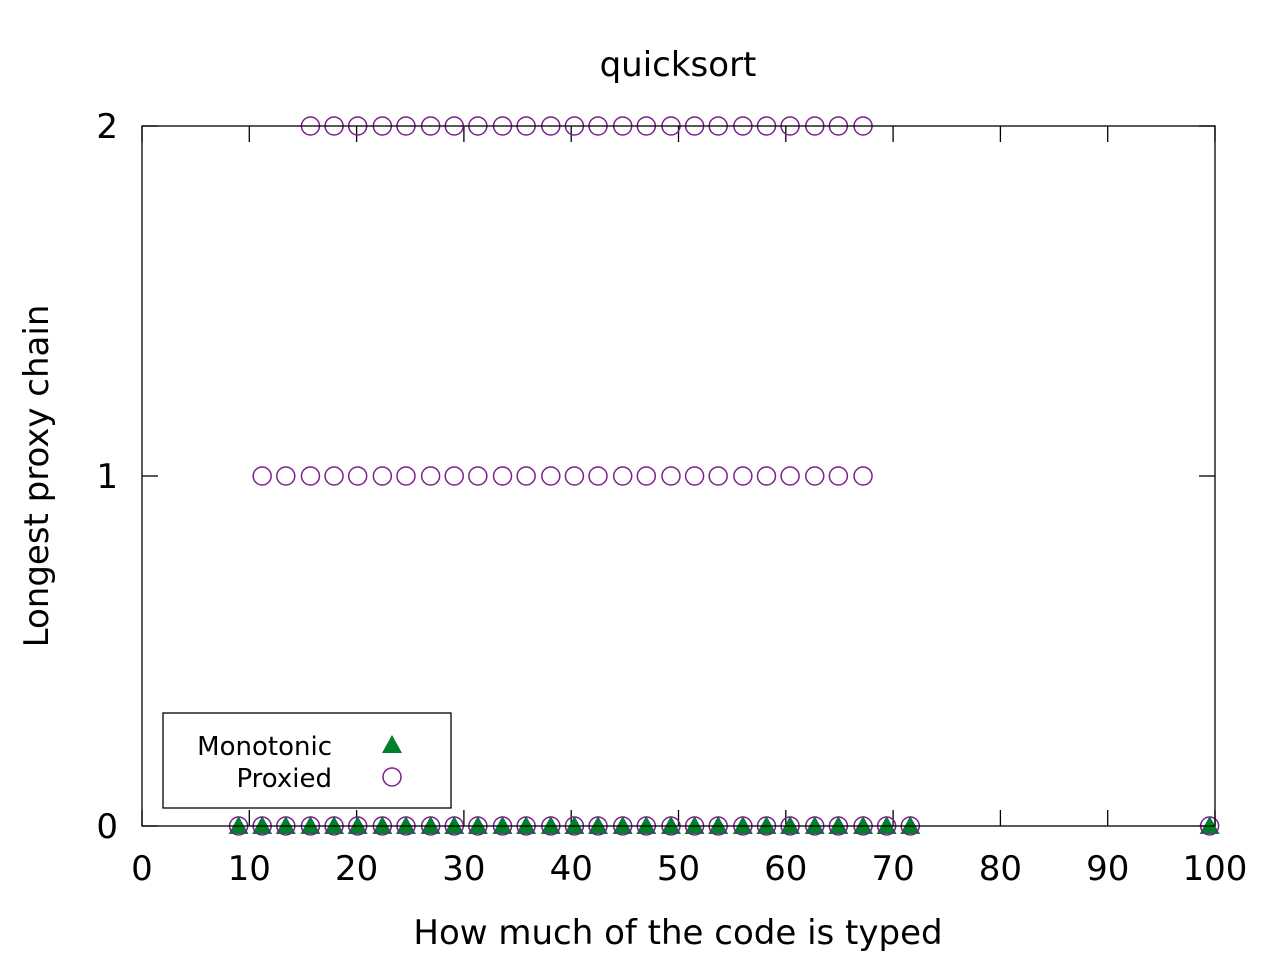 This screenshot has width=1280, height=960. What do you see at coordinates (892, 869) in the screenshot?
I see `x-tick-label: 70` at bounding box center [892, 869].